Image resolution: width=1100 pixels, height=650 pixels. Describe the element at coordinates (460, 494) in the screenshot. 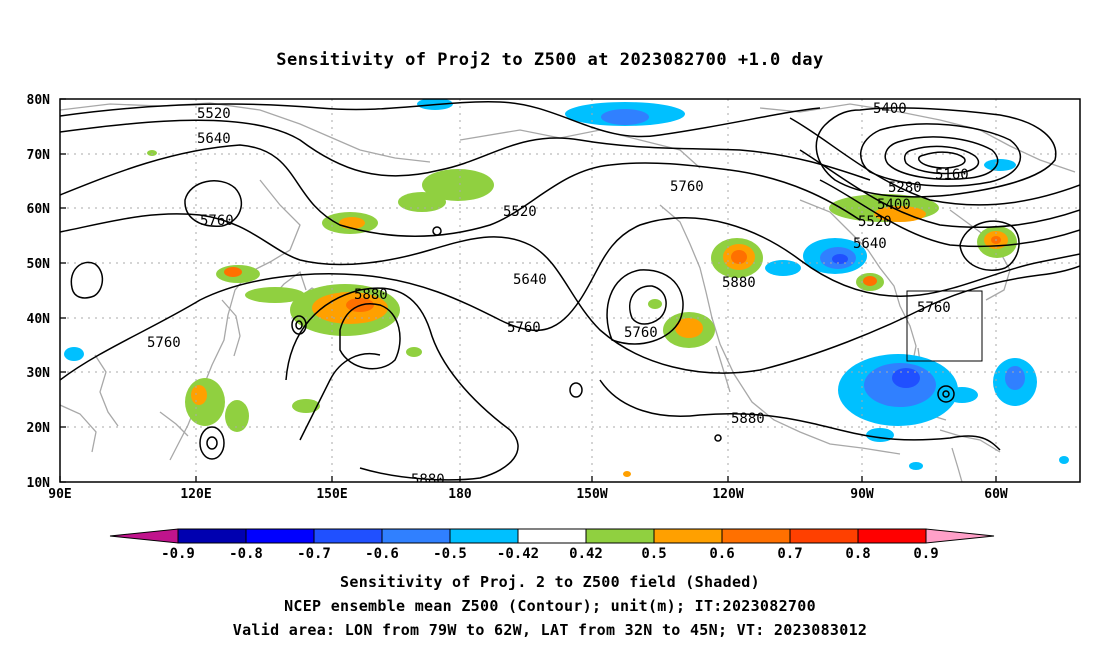

I see `lon-label: 180` at that location.